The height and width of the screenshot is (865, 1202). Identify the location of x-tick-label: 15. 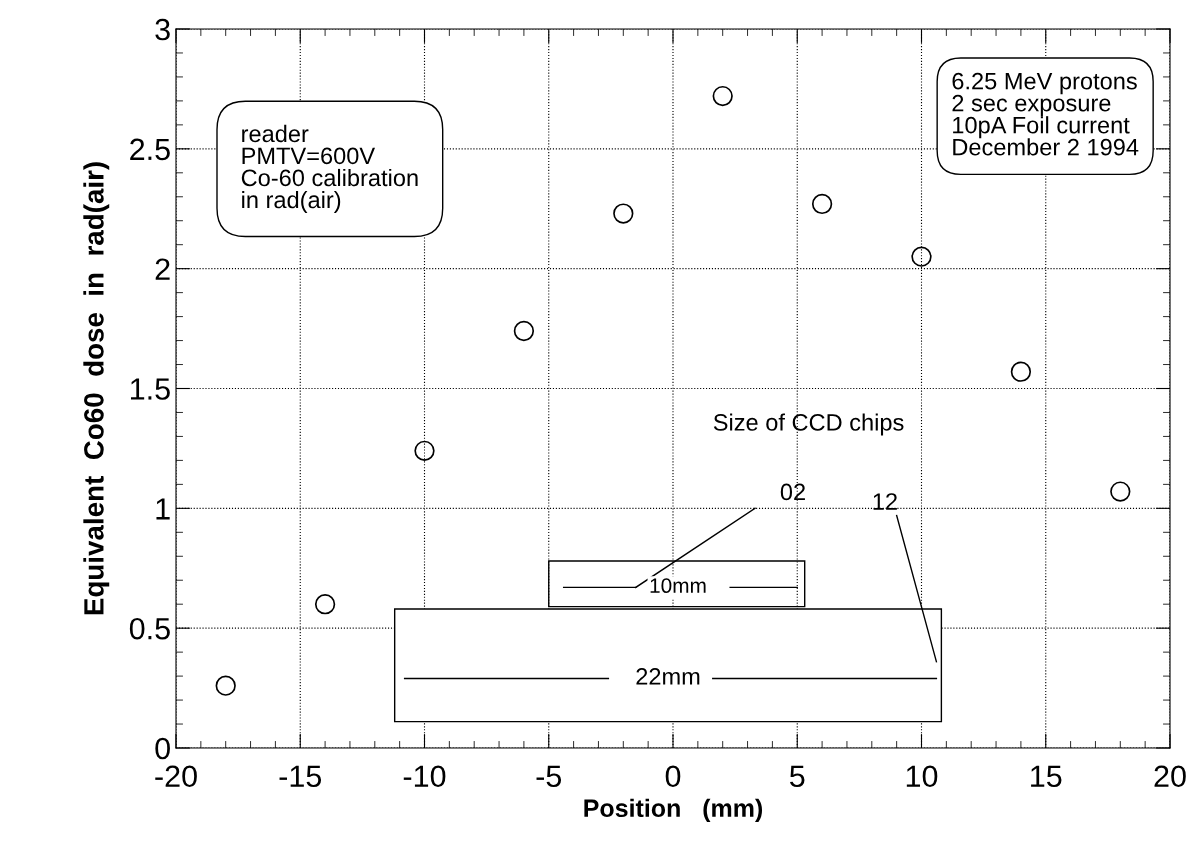
(1046, 776).